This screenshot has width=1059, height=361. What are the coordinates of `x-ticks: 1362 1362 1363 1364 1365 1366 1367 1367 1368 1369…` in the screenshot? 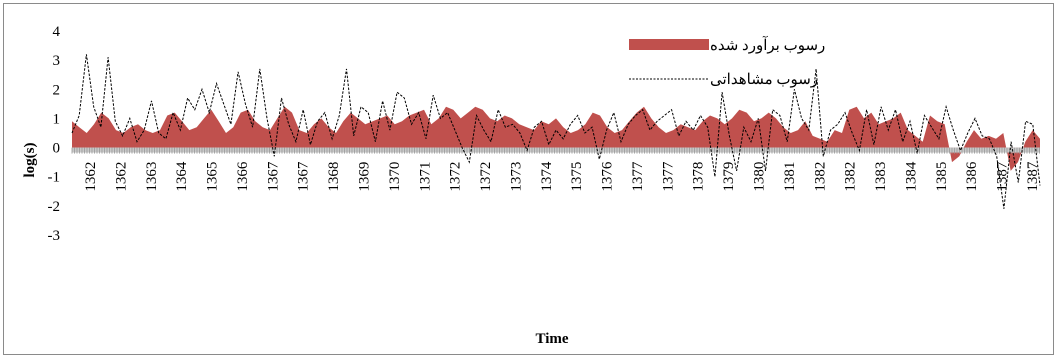 It's located at (562, 176).